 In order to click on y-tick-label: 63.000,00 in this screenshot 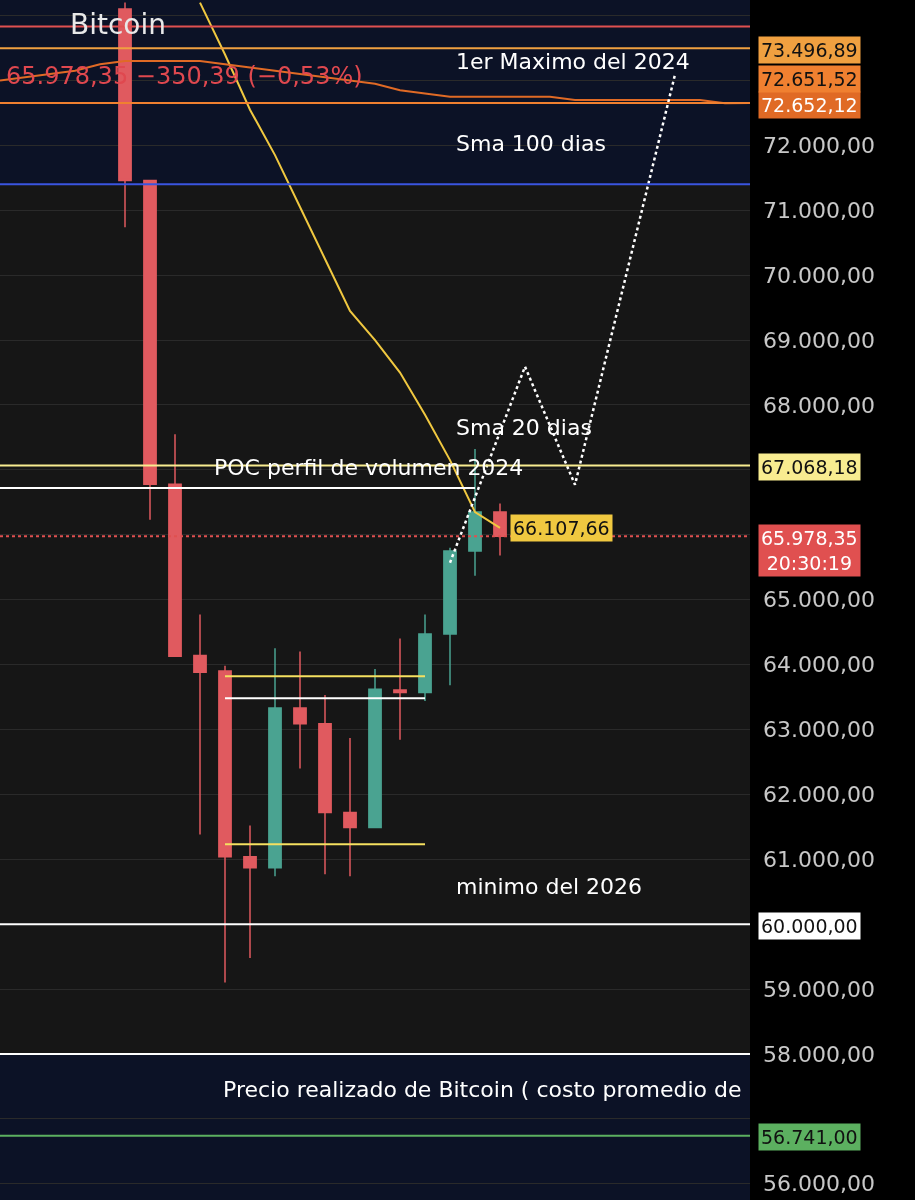, I will do `click(819, 730)`.